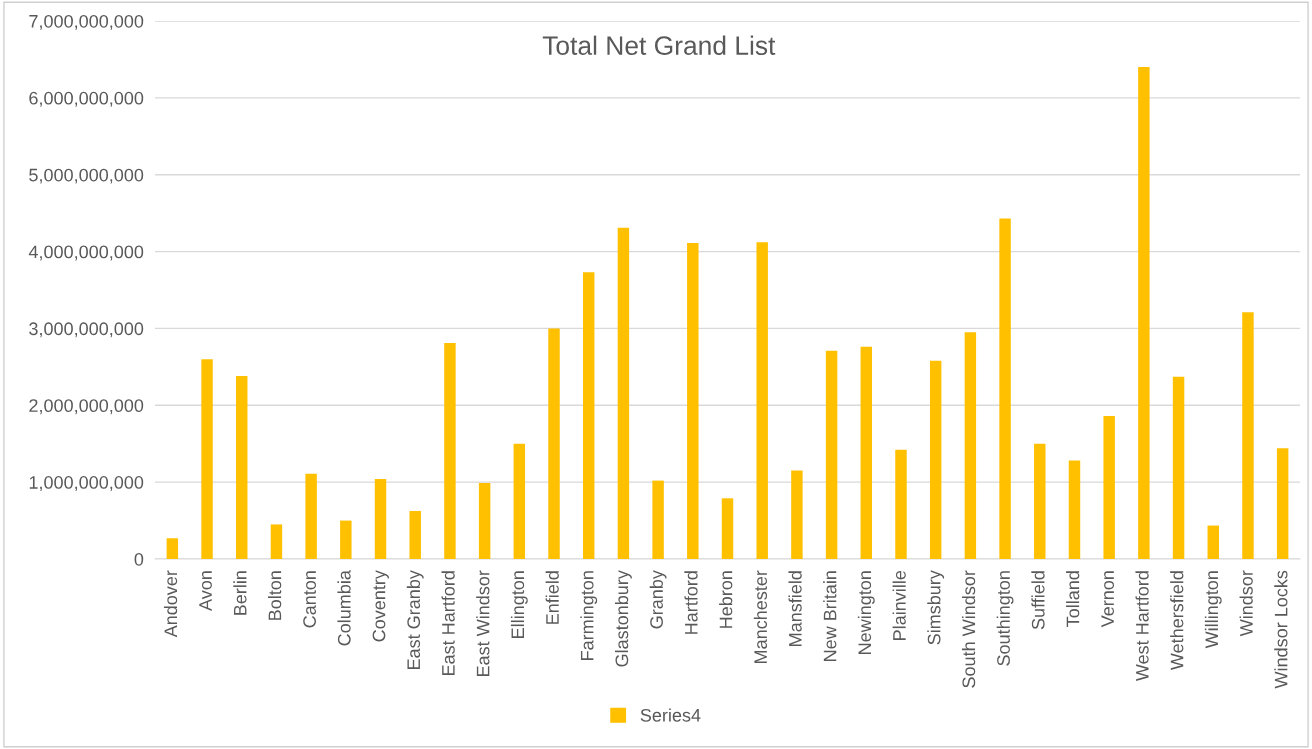  Describe the element at coordinates (205, 591) in the screenshot. I see `x-tick-label: Avon` at that location.